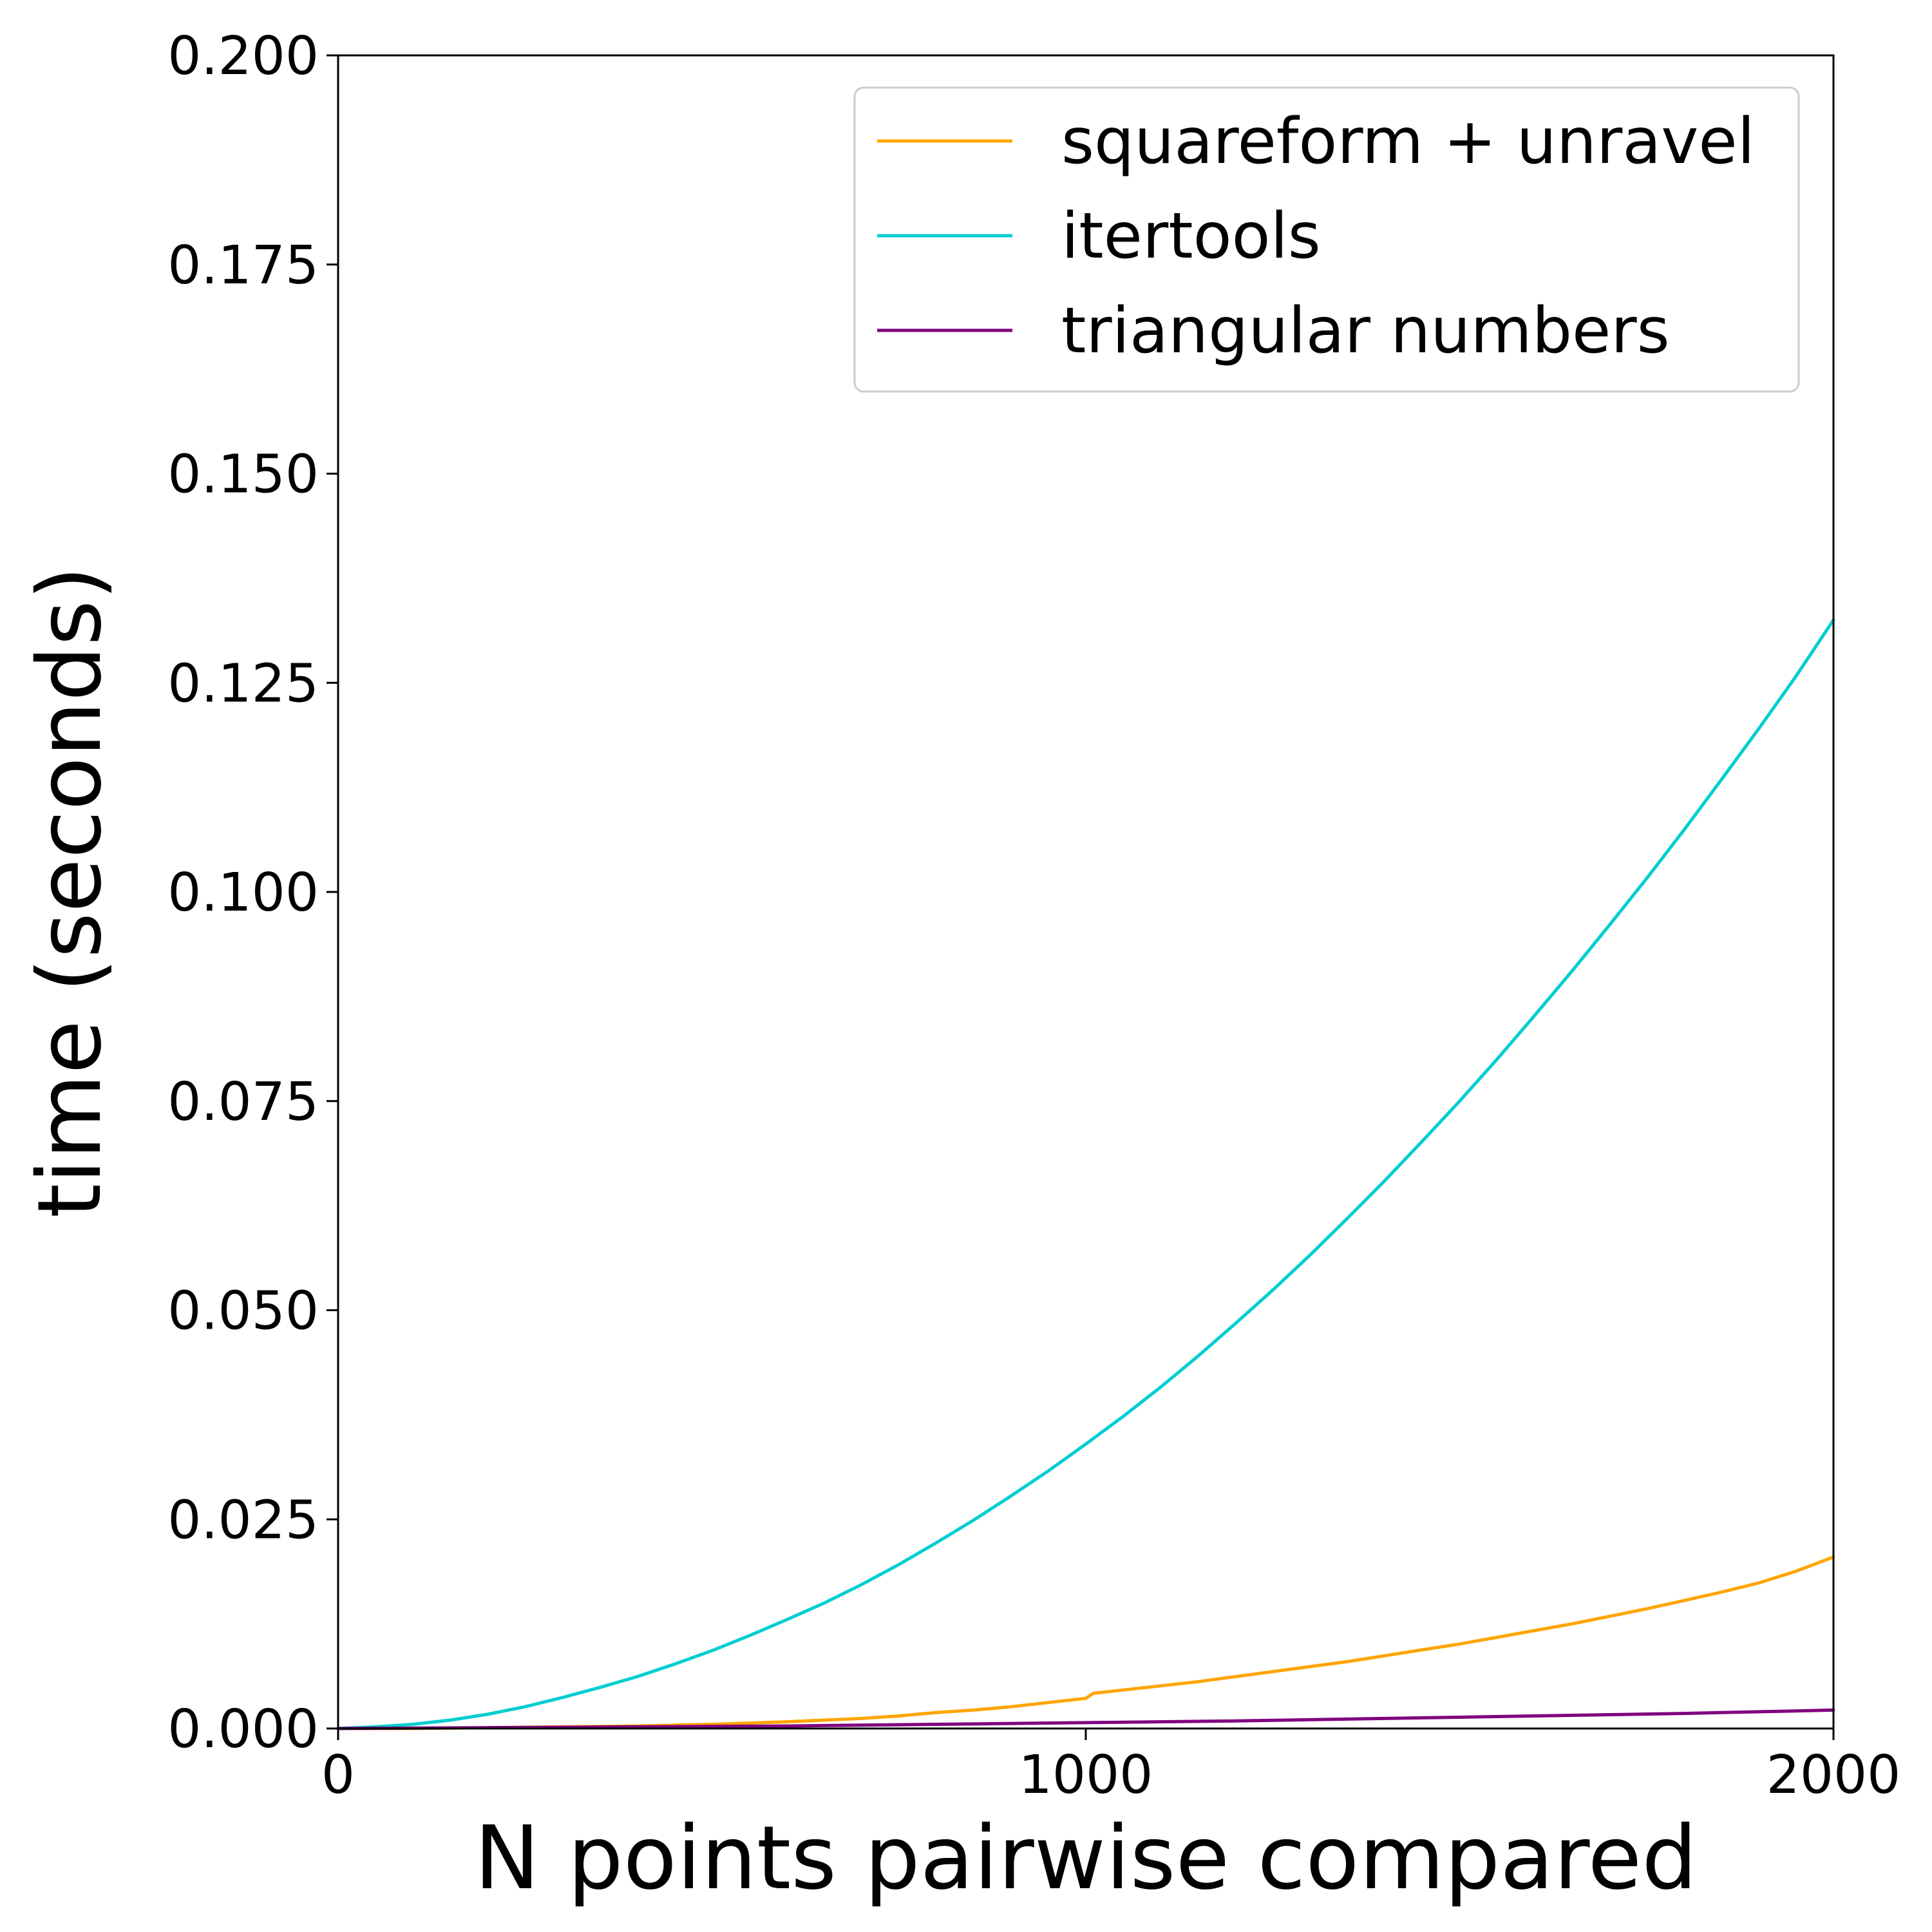  I want to click on x-axis: 0 1000 2000, so click(1110, 1767).